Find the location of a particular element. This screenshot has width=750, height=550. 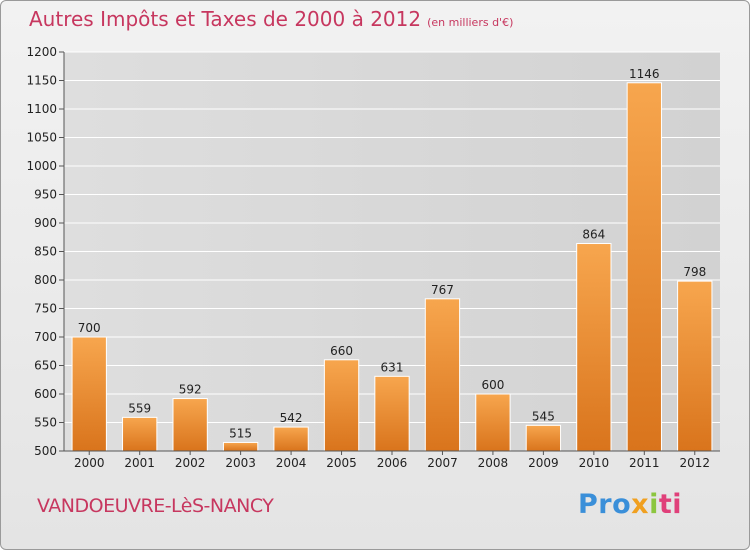

x-tick-label-2004: 2004 is located at coordinates (291, 463).